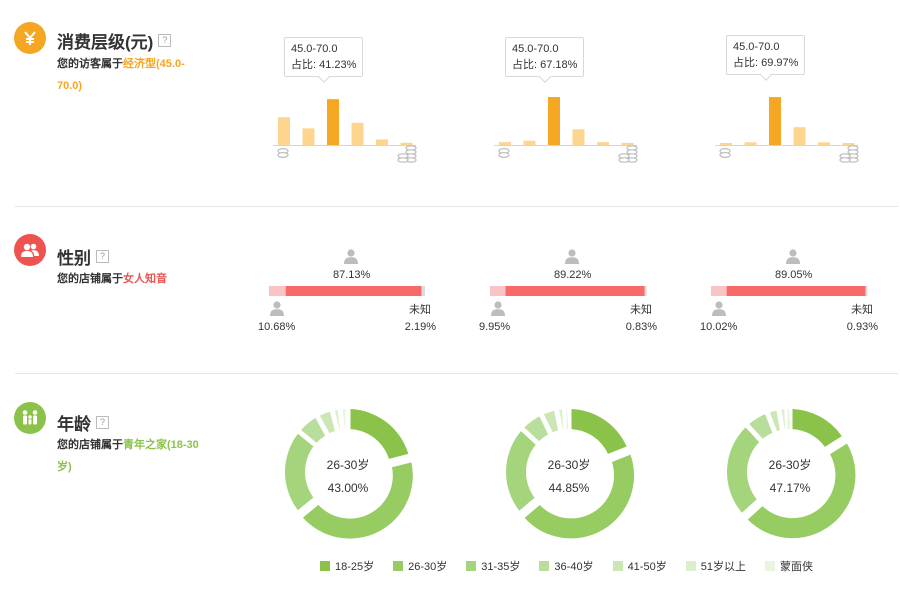 This screenshot has width=900, height=593. I want to click on legend-item: 31-35岁, so click(493, 566).